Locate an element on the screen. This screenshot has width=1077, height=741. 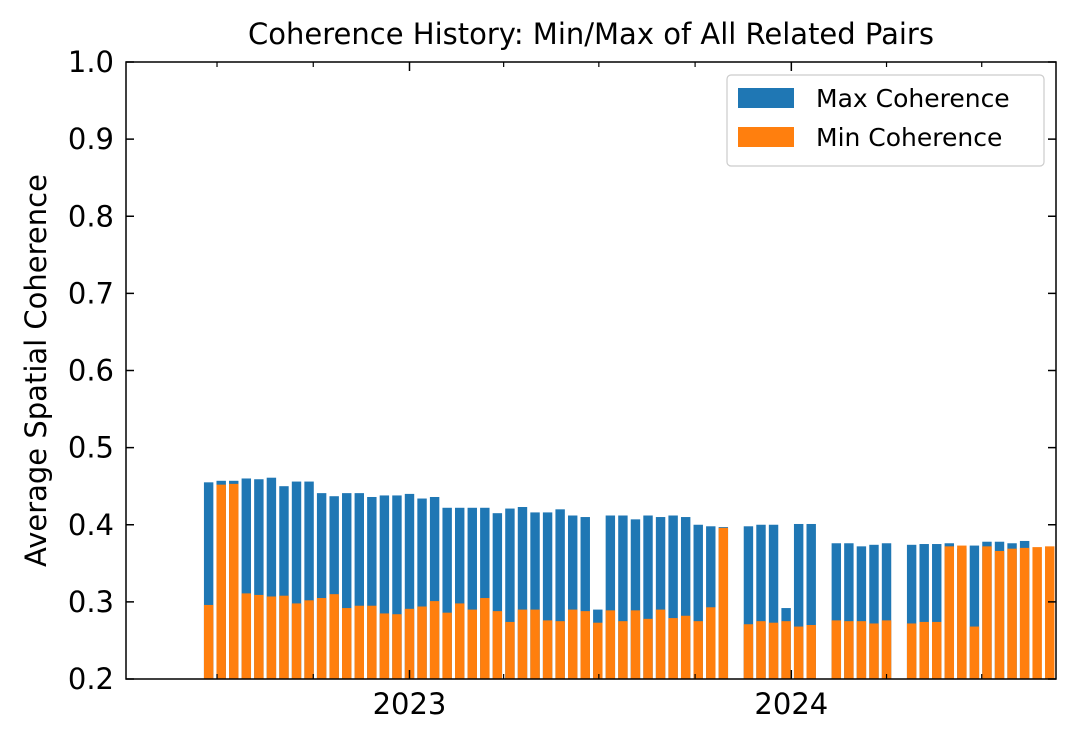
legend-label-min: Min Coherence is located at coordinates (909, 137).